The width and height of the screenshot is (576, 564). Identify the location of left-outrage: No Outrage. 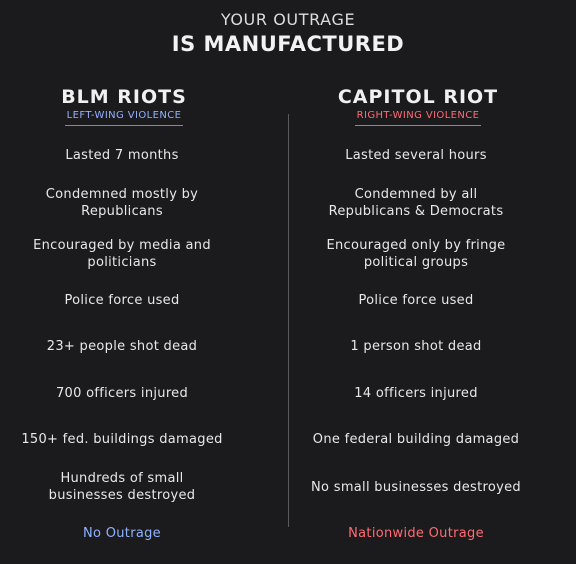
(122, 533).